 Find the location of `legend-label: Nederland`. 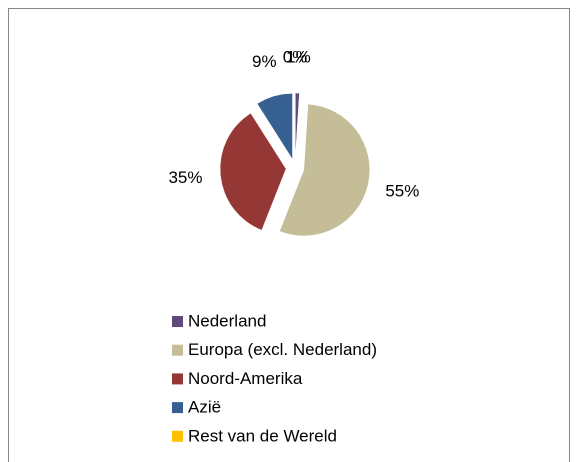

legend-label: Nederland is located at coordinates (227, 320).